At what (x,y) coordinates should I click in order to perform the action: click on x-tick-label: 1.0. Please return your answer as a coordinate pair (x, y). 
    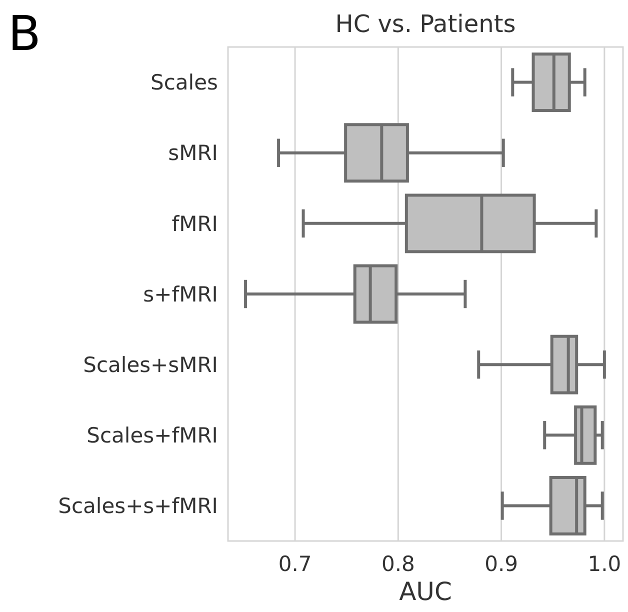
    Looking at the image, I should click on (605, 564).